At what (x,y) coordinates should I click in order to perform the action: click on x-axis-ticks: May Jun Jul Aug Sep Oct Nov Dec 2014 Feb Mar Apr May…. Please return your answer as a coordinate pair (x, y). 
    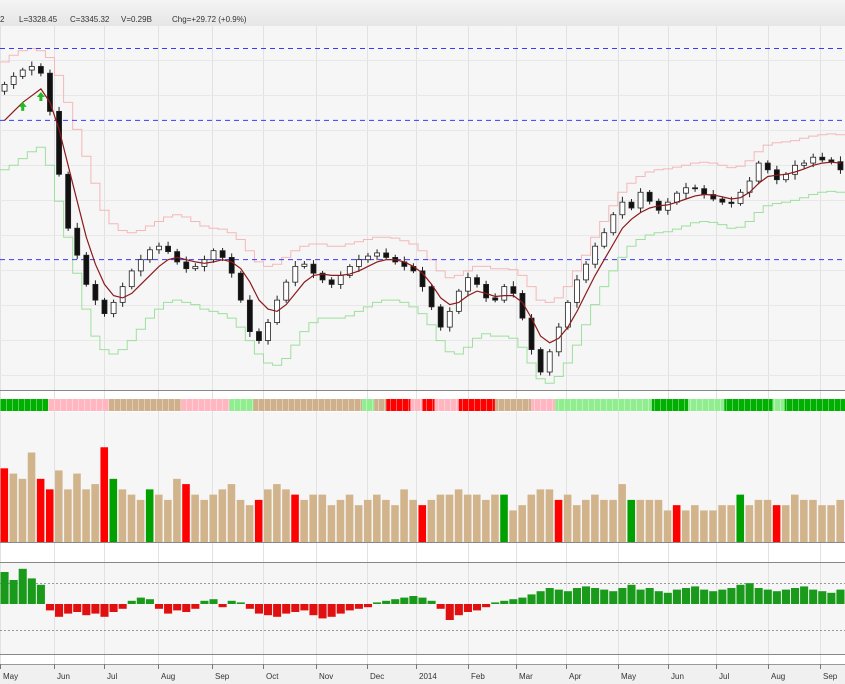
    Looking at the image, I should click on (419, 672).